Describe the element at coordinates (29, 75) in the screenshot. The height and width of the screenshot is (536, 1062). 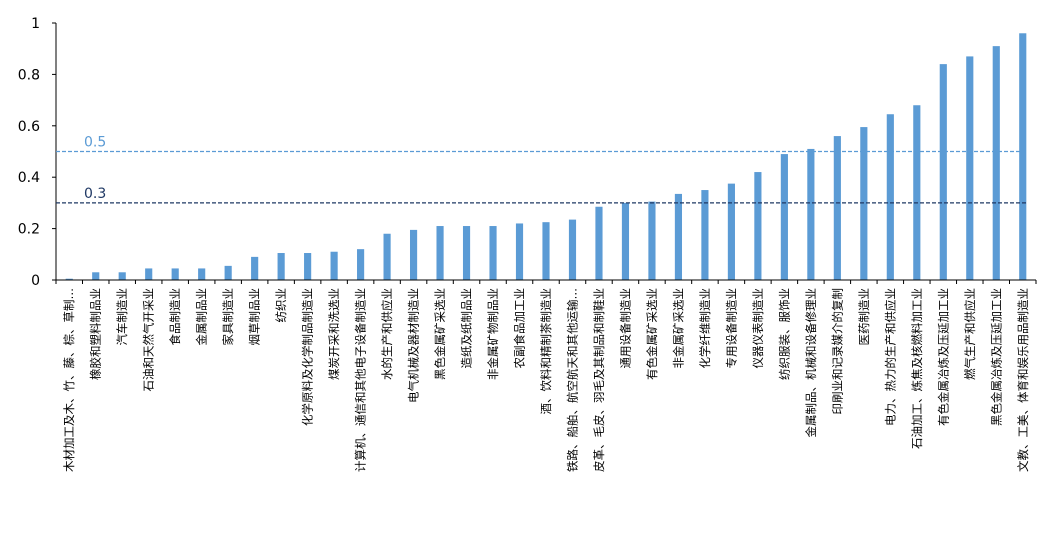
I see `y-tick-label: 0.8` at that location.